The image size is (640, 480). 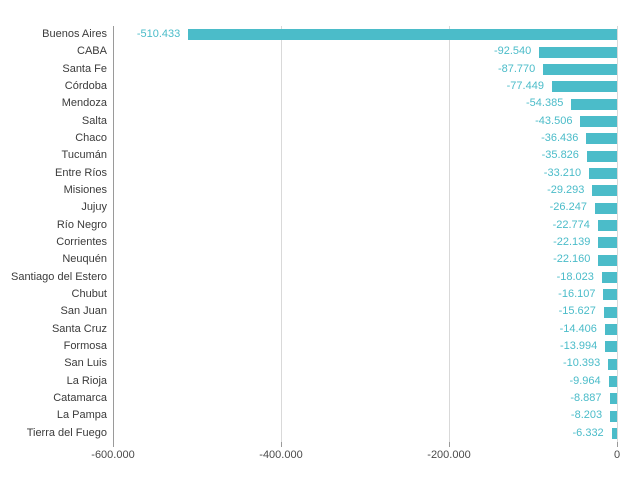 I want to click on x-tick-label: -400.000, so click(x=281, y=455).